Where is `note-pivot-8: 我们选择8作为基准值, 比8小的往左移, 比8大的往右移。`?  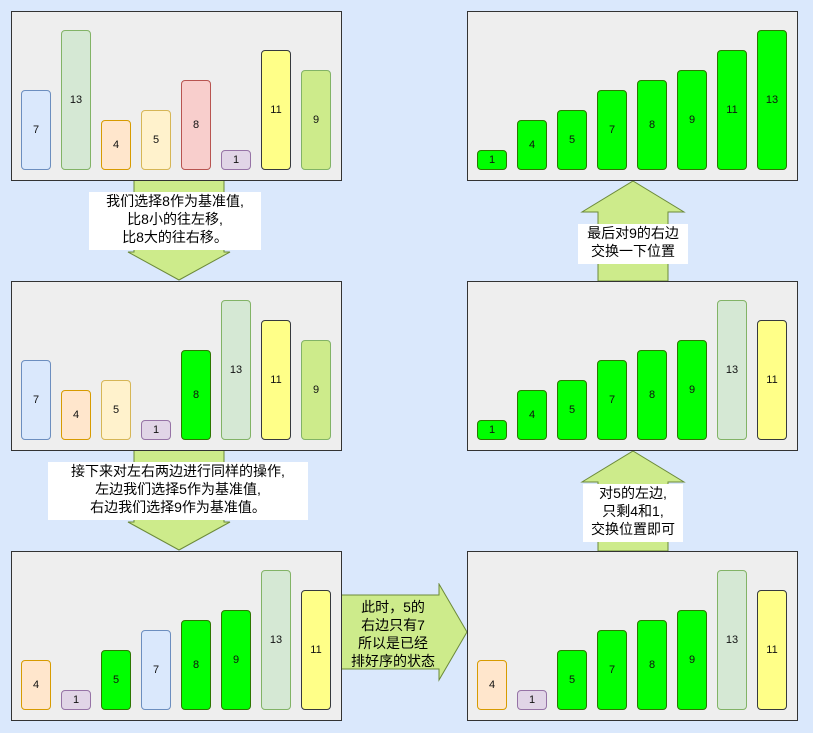
note-pivot-8: 我们选择8作为基准值, 比8小的往左移, 比8大的往右移。 is located at coordinates (175, 221).